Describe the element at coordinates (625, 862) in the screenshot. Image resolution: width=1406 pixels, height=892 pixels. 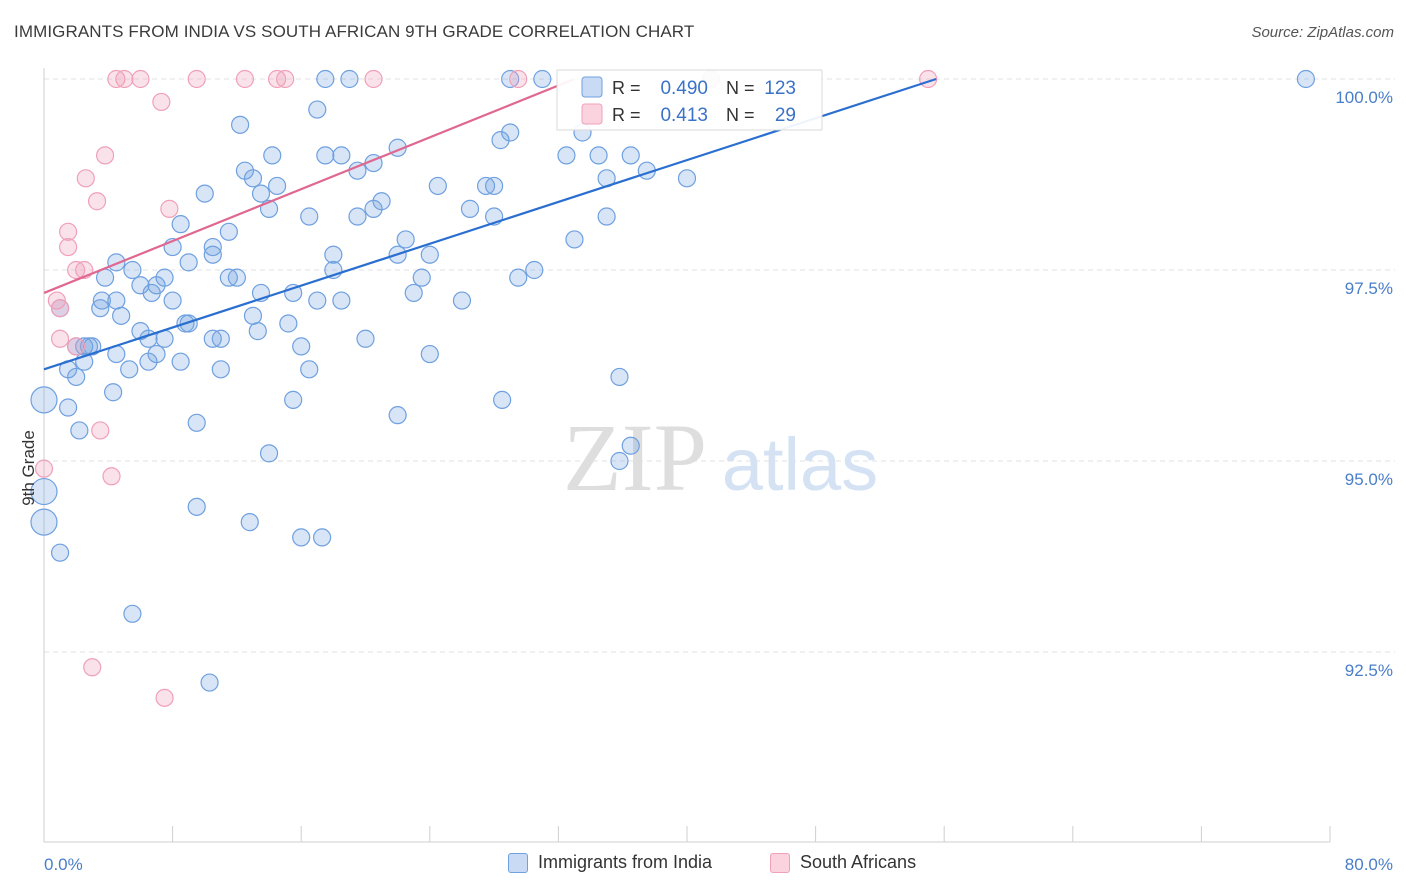
I see `legend-label-india: Immigrants from India` at that location.